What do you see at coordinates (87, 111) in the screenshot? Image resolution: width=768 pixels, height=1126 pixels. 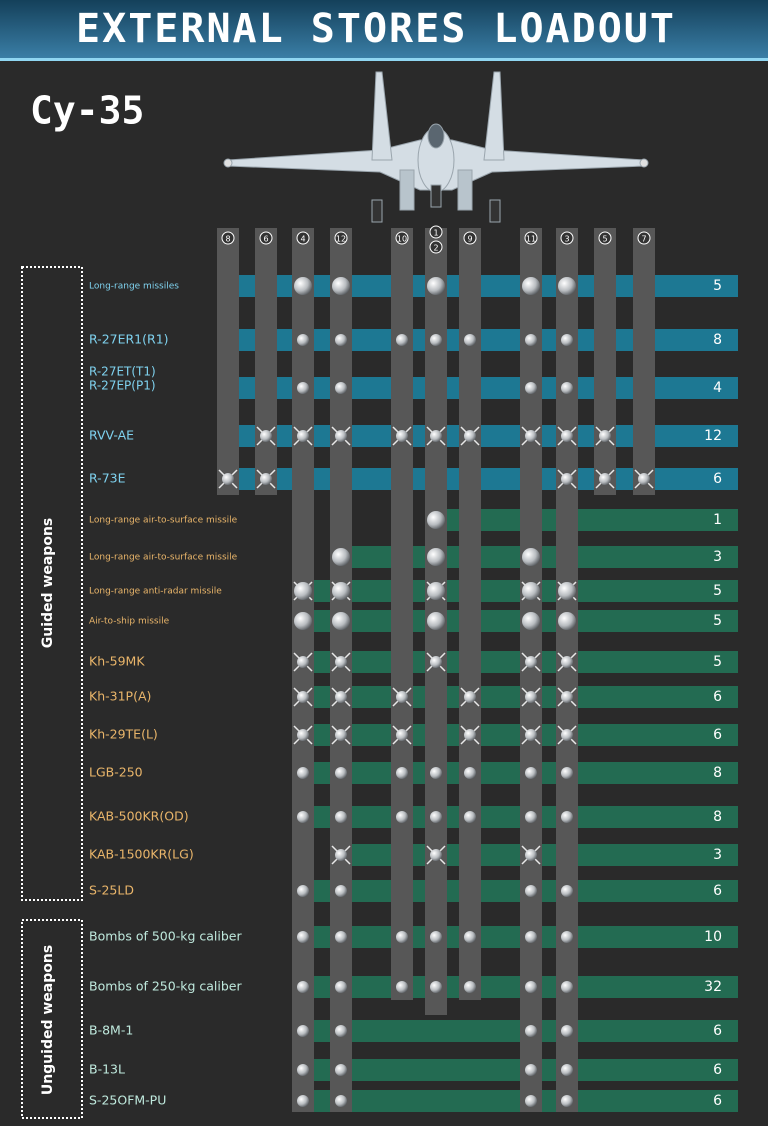 I see `aircraft-name: Су-35` at bounding box center [87, 111].